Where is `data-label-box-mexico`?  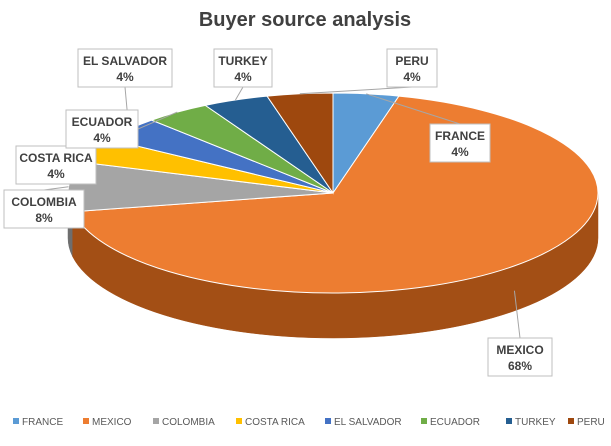
data-label-box-mexico is located at coordinates (520, 357).